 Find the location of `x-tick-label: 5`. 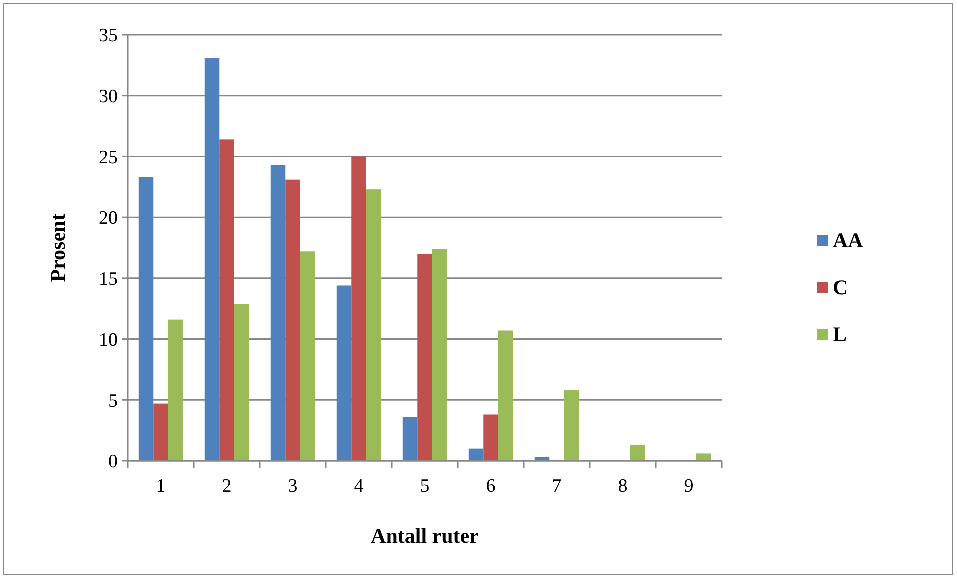

x-tick-label: 5 is located at coordinates (425, 486).